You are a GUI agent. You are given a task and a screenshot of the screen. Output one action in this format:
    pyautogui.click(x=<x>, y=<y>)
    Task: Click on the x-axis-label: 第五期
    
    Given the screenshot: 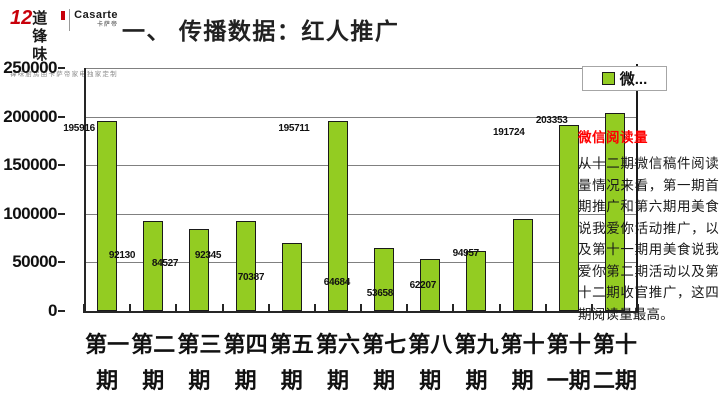 What is the action you would take?
    pyautogui.click(x=291, y=362)
    